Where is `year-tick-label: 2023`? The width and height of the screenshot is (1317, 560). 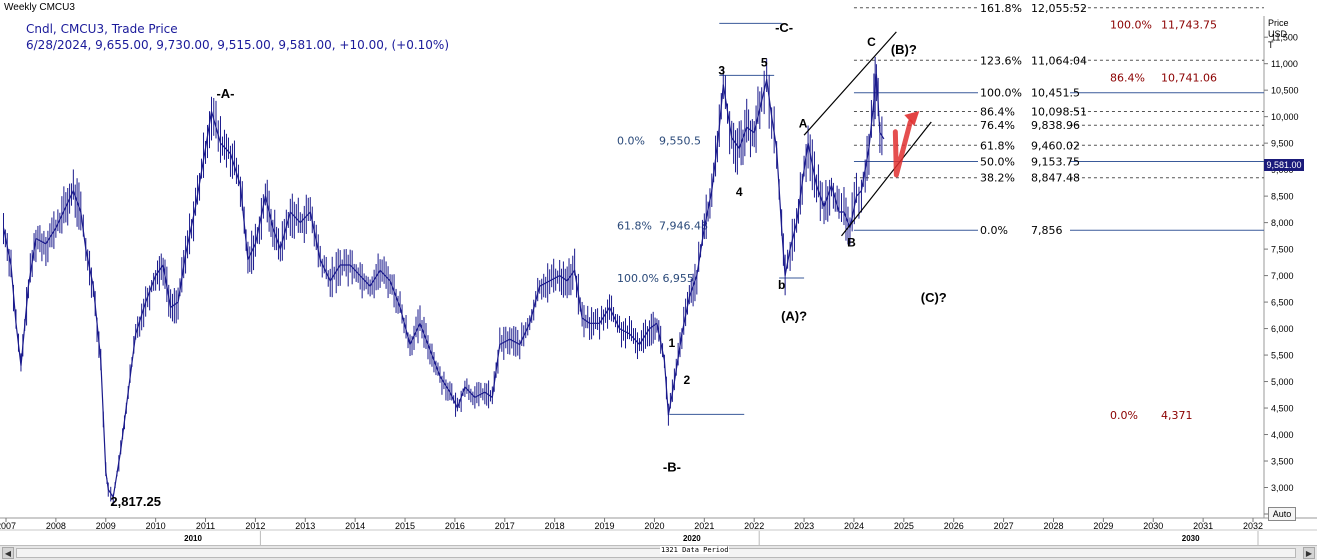
year-tick-label: 2023 is located at coordinates (804, 526).